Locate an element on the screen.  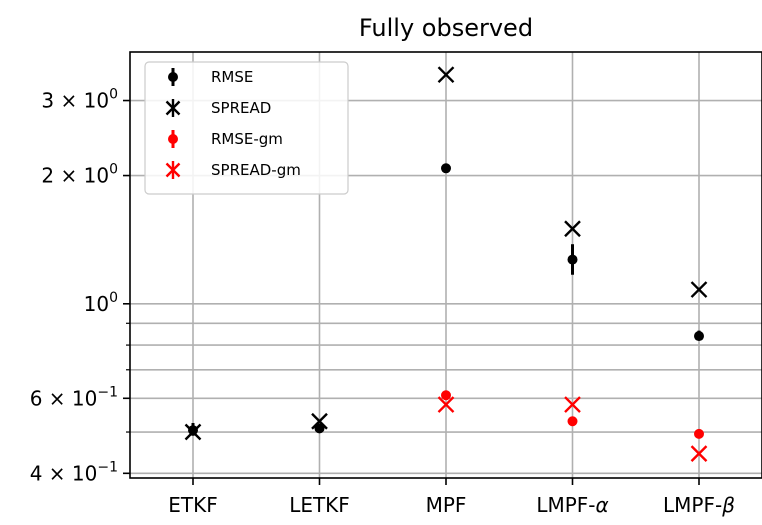
y-tick-label: 100 is located at coordinates (101, 303).